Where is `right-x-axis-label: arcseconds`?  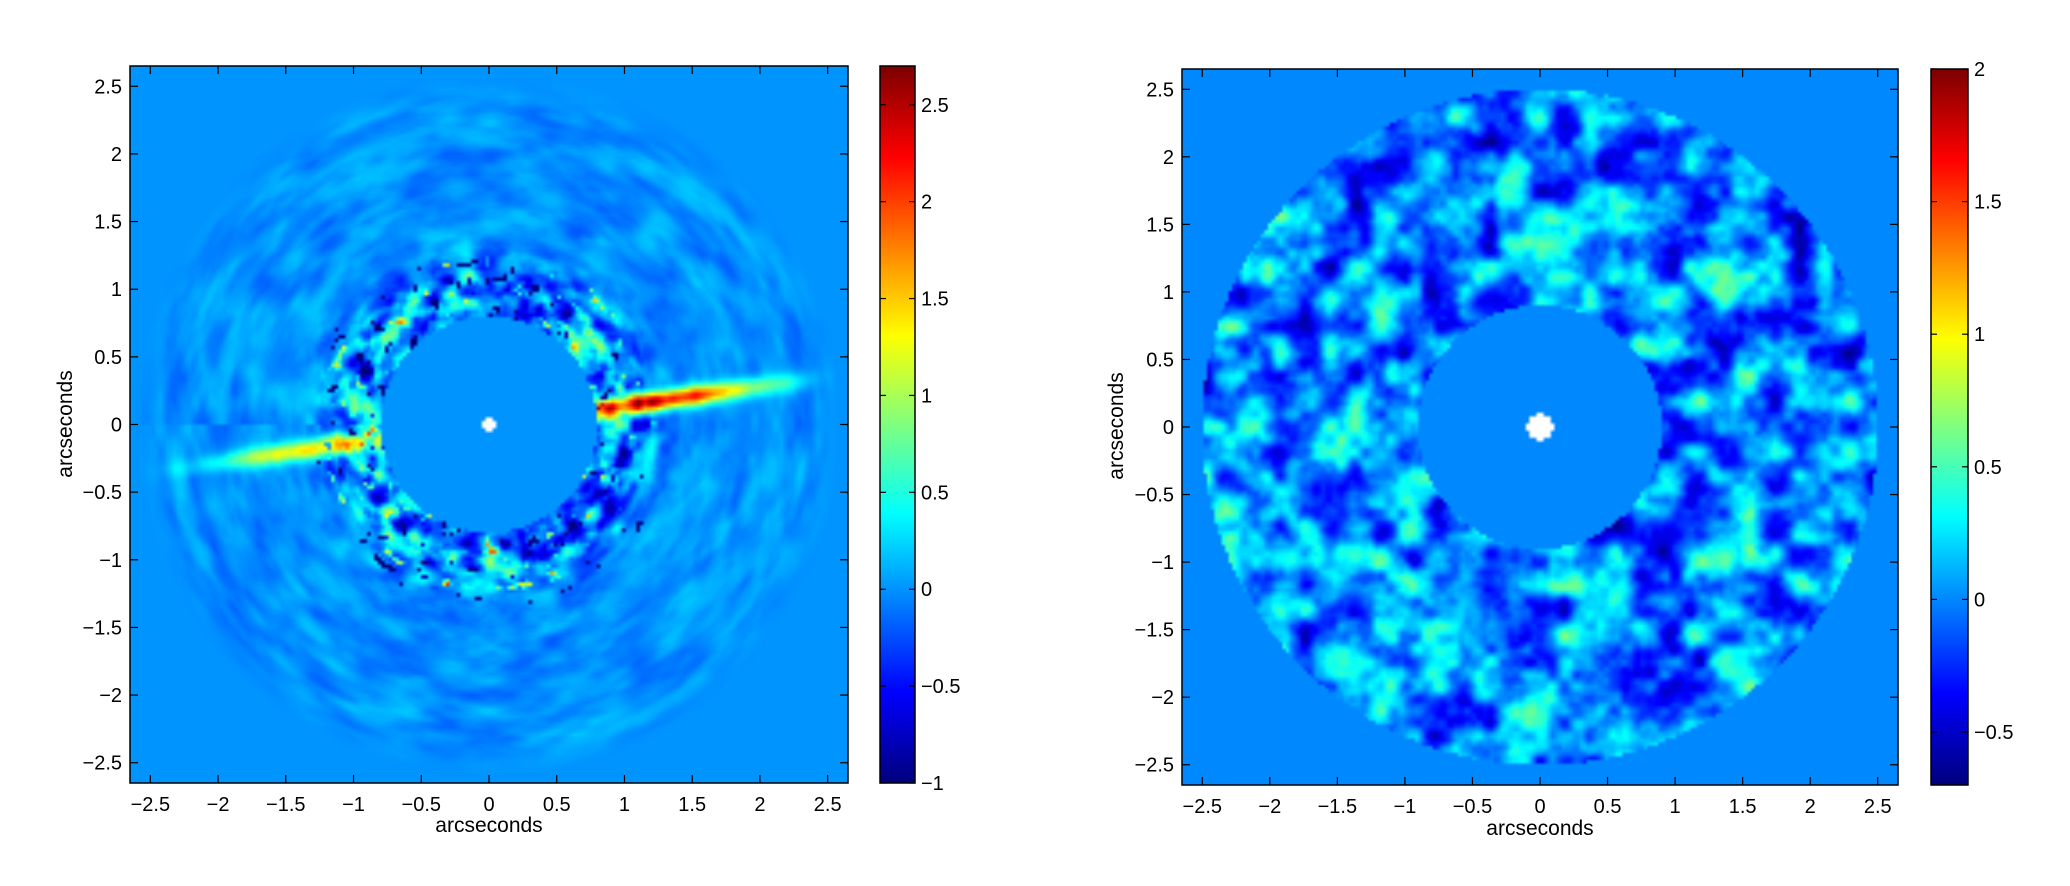 right-x-axis-label: arcseconds is located at coordinates (1539, 828).